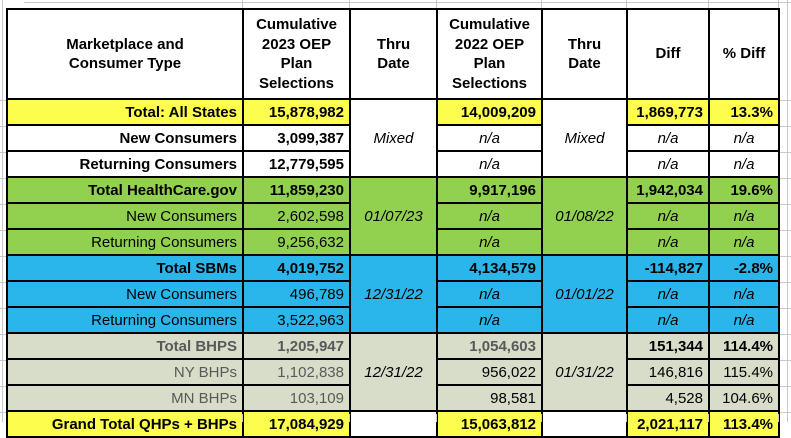 The image size is (791, 438). Describe the element at coordinates (296, 112) in the screenshot. I see `cell-2023-value: 15,878,982` at that location.